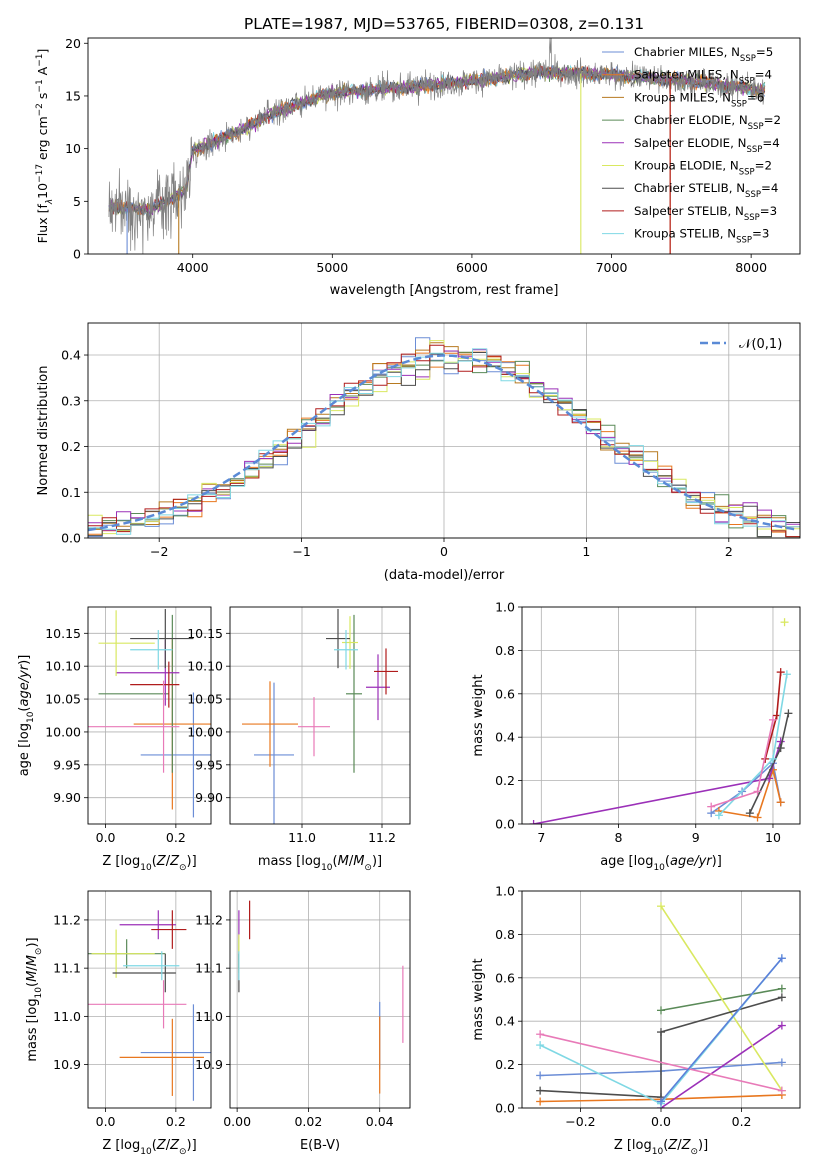 This screenshot has height=1170, width=819. What do you see at coordinates (772, 120) in the screenshot?
I see `legend-tail: =2` at bounding box center [772, 120].